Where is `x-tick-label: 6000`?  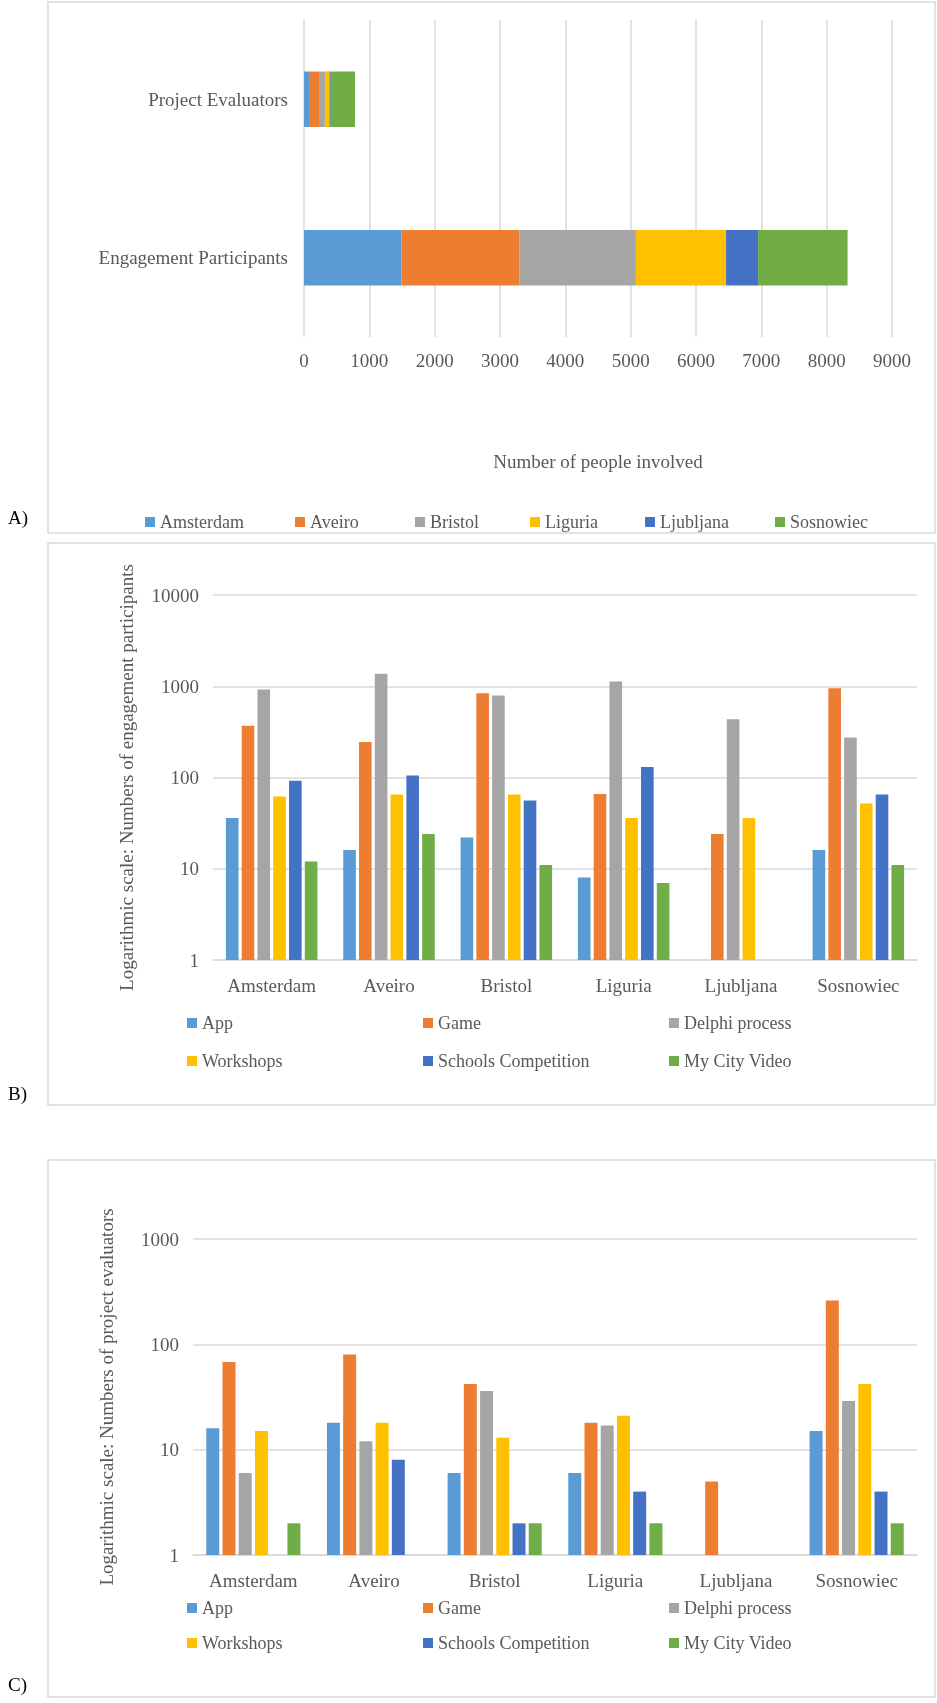
x-tick-label: 6000 is located at coordinates (696, 360).